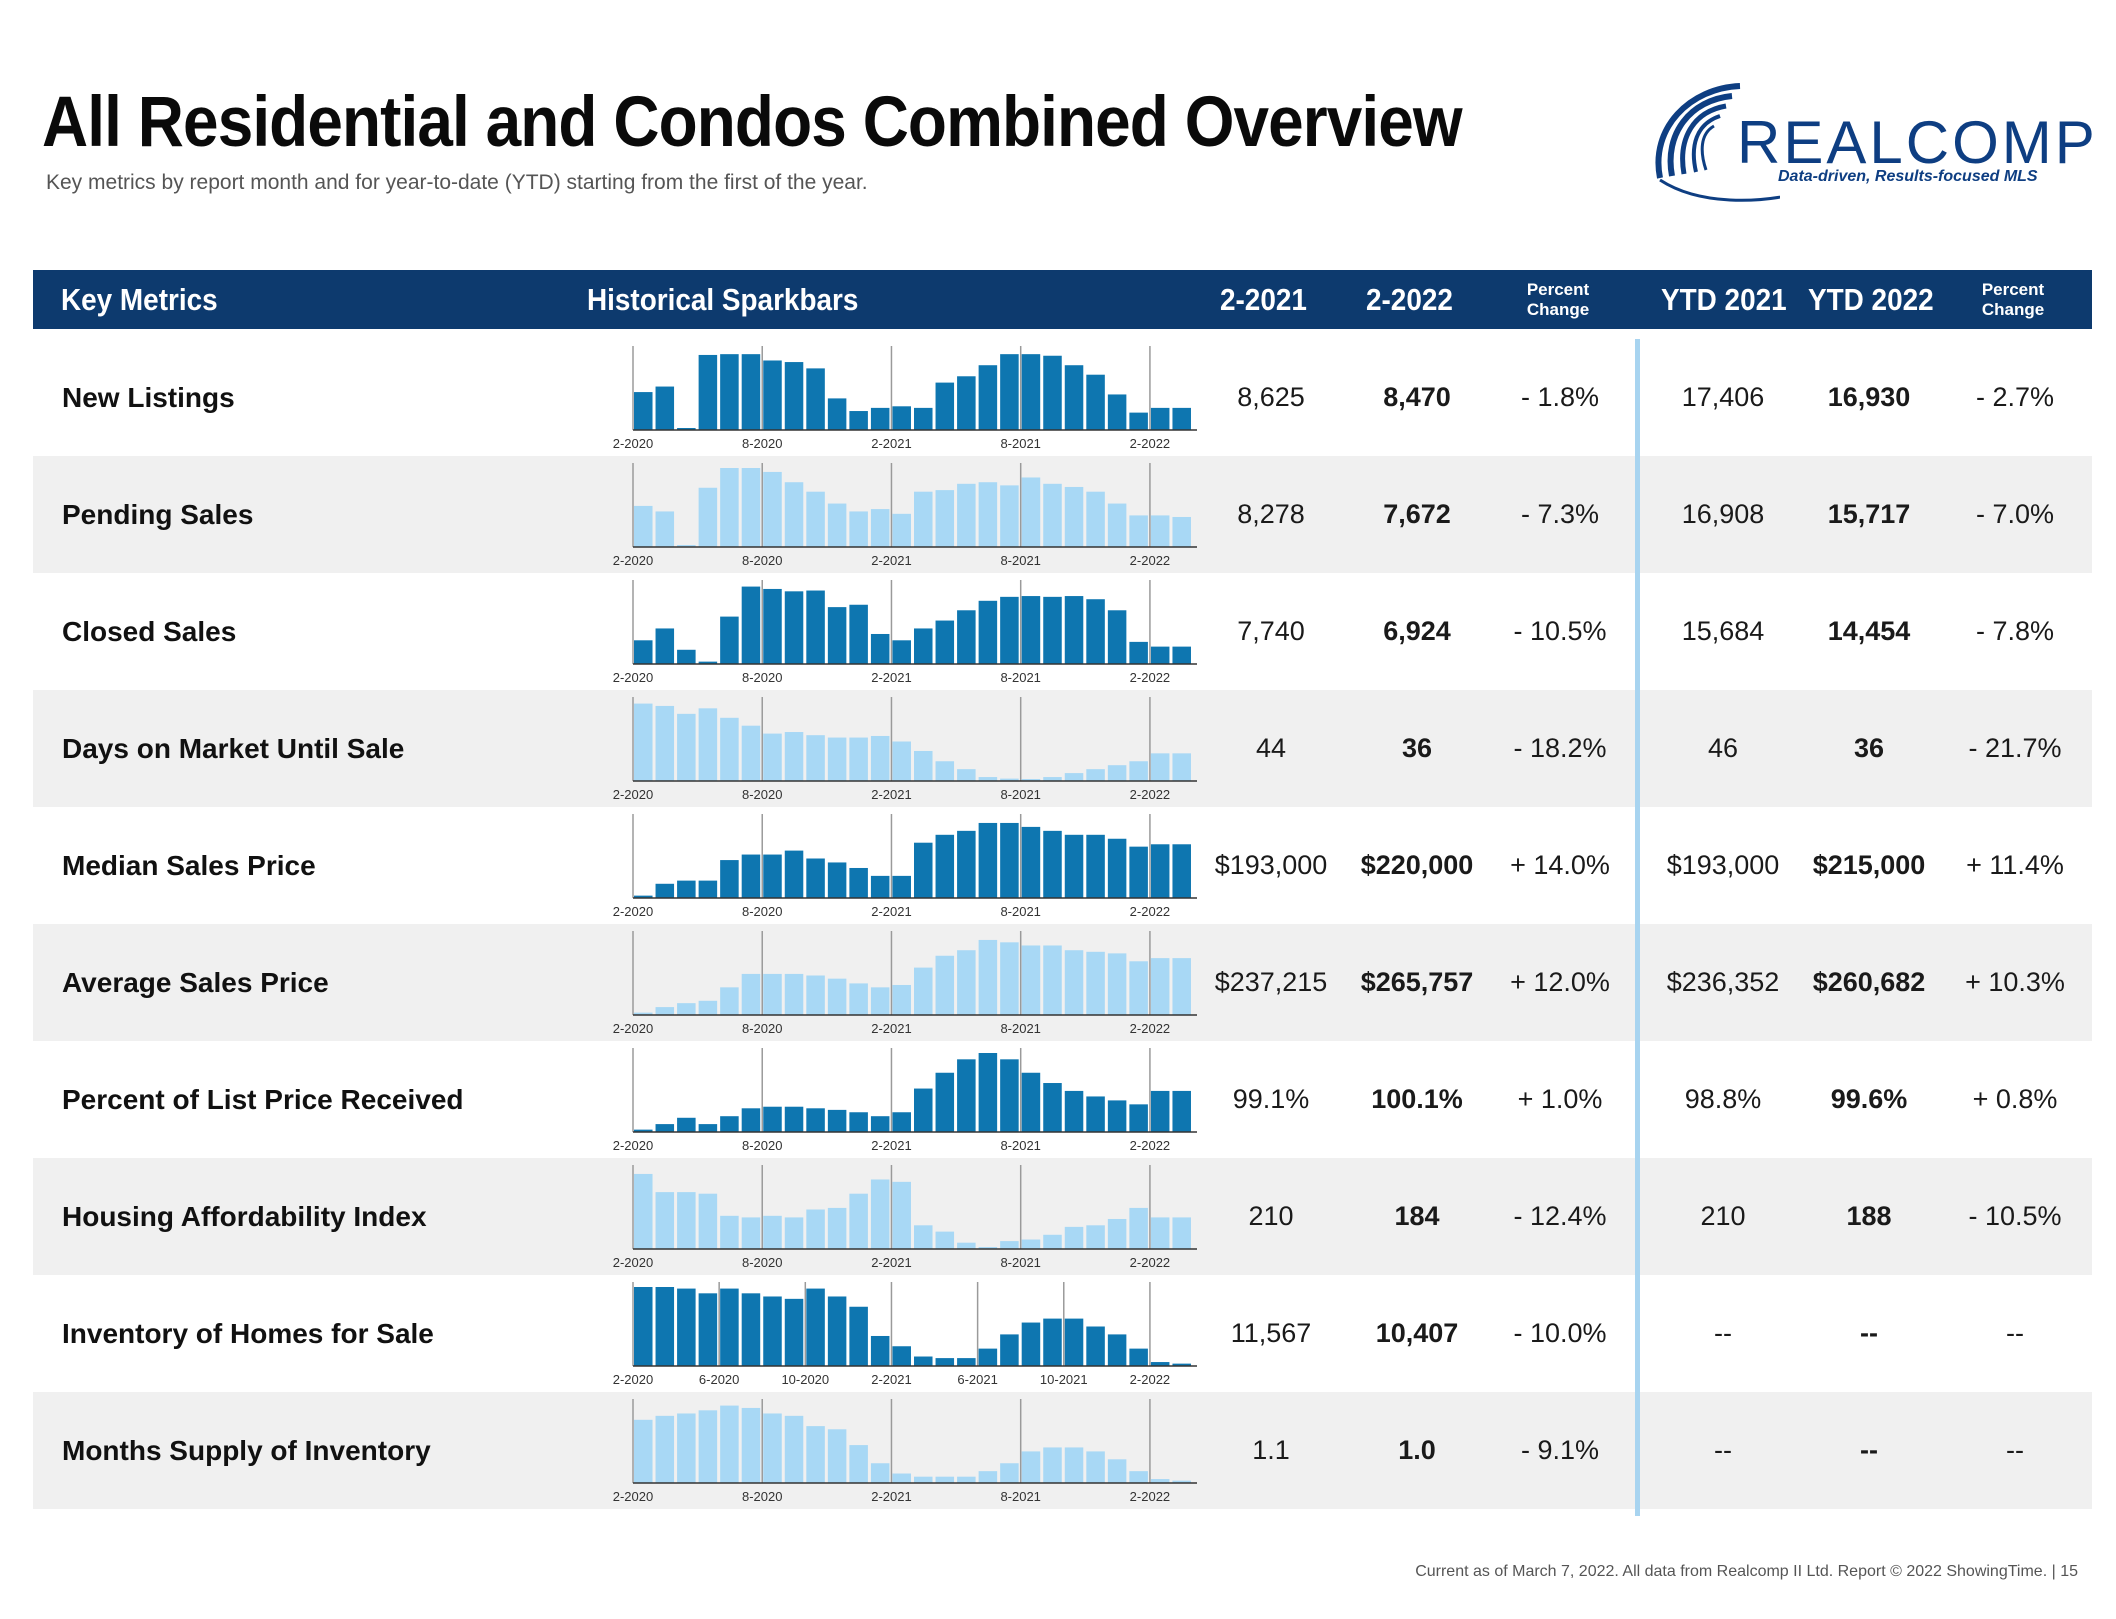  I want to click on sparkbar-tick-label: 8-2021, so click(1020, 794).